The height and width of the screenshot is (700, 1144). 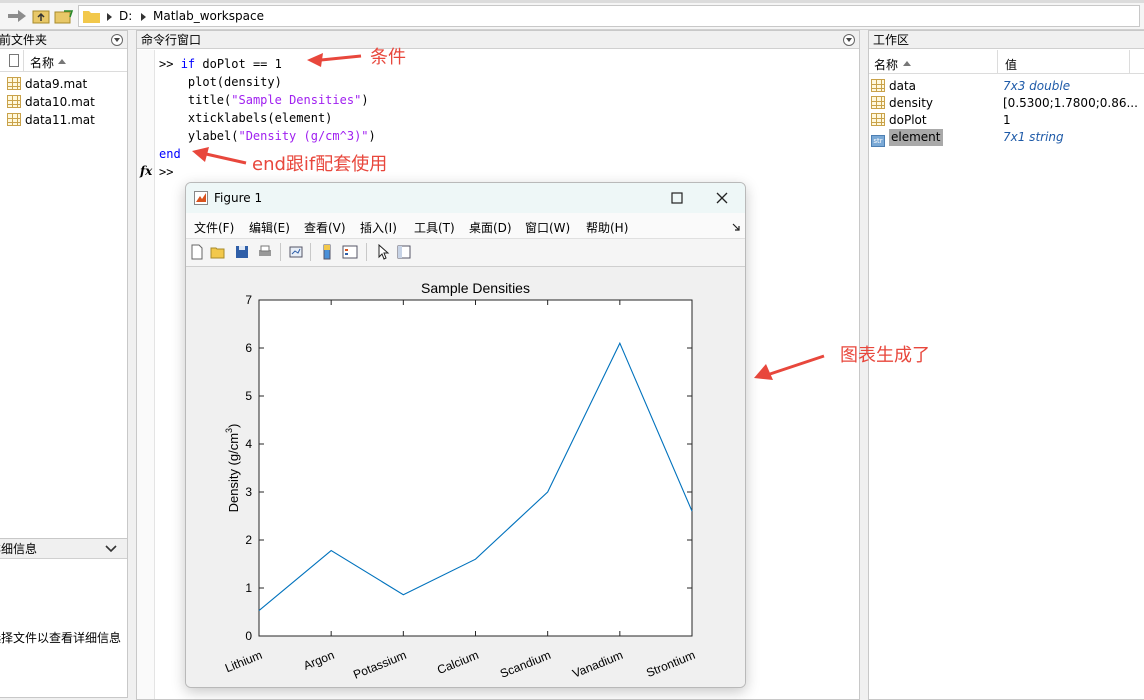 What do you see at coordinates (197, 252) in the screenshot?
I see `new-figure-icon` at bounding box center [197, 252].